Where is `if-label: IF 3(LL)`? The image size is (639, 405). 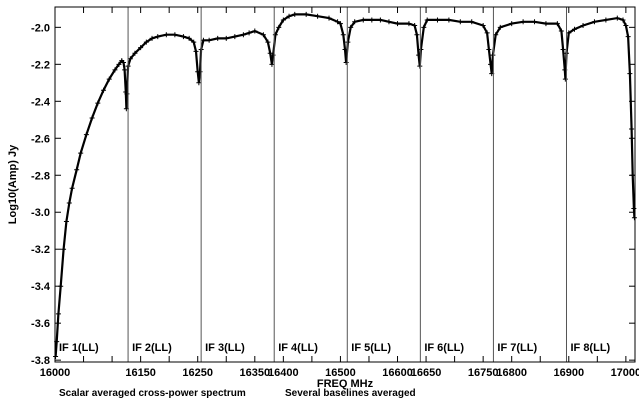
if-label: IF 3(LL) is located at coordinates (225, 348).